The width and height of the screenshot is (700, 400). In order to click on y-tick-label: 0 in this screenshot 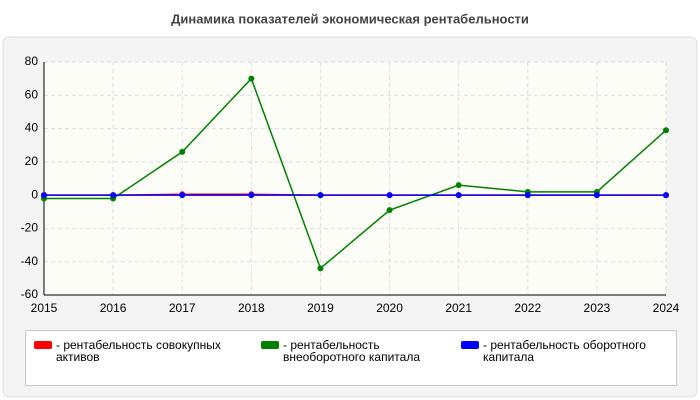, I will do `click(34, 194)`.